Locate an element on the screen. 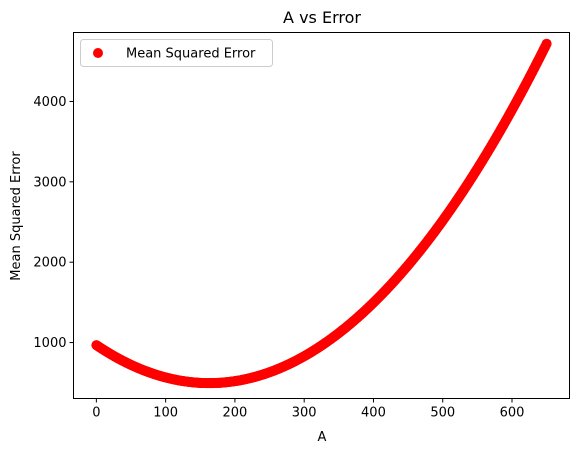 This screenshot has height=455, width=580. y-tick-label: 3000 is located at coordinates (49, 182).